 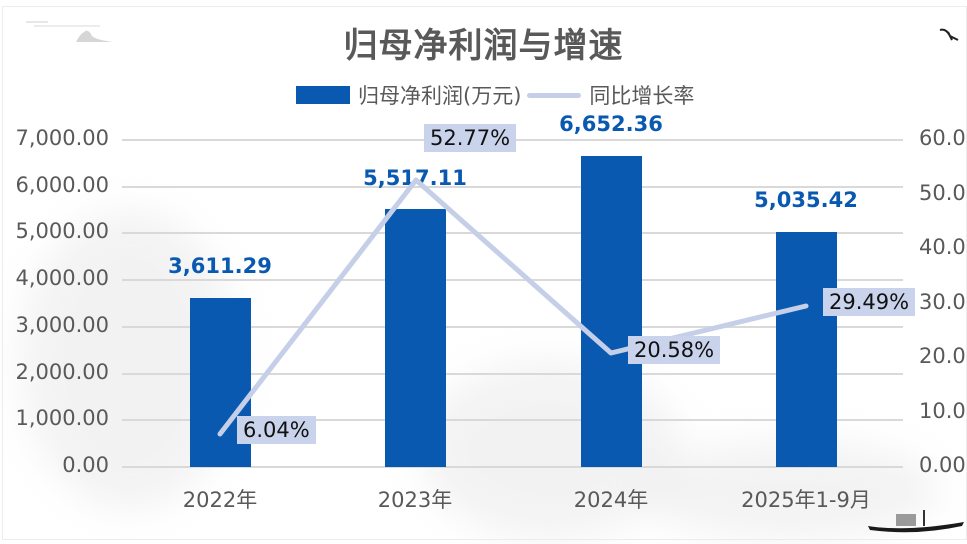 I want to click on legend: 归母净利润(万元) 同比增长率, so click(x=495, y=95).